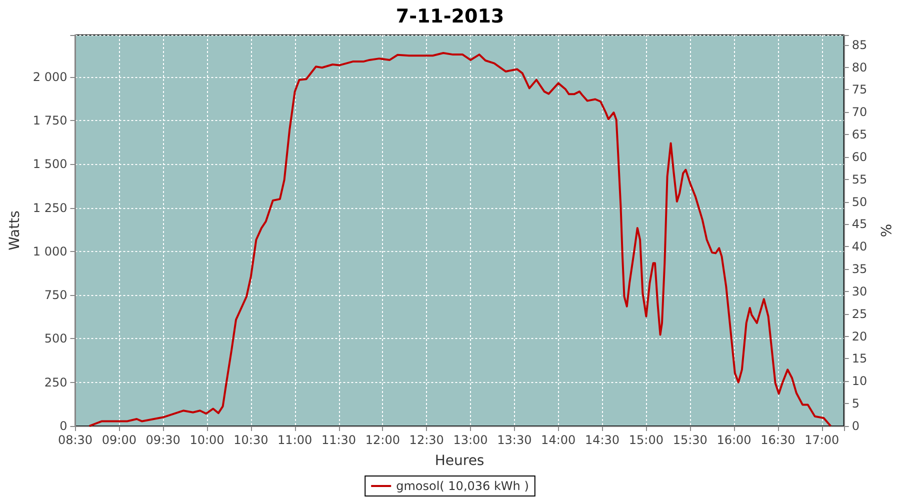  Describe the element at coordinates (15, 230) in the screenshot. I see `y-axis-title: Watts` at that location.